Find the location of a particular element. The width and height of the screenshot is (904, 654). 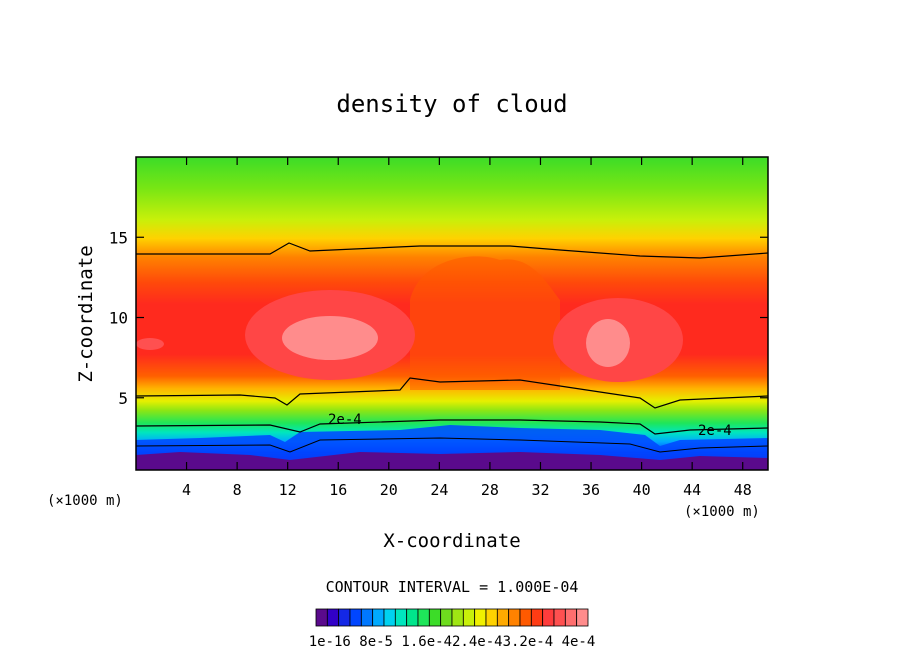

x-tick-label: 44 is located at coordinates (692, 490).